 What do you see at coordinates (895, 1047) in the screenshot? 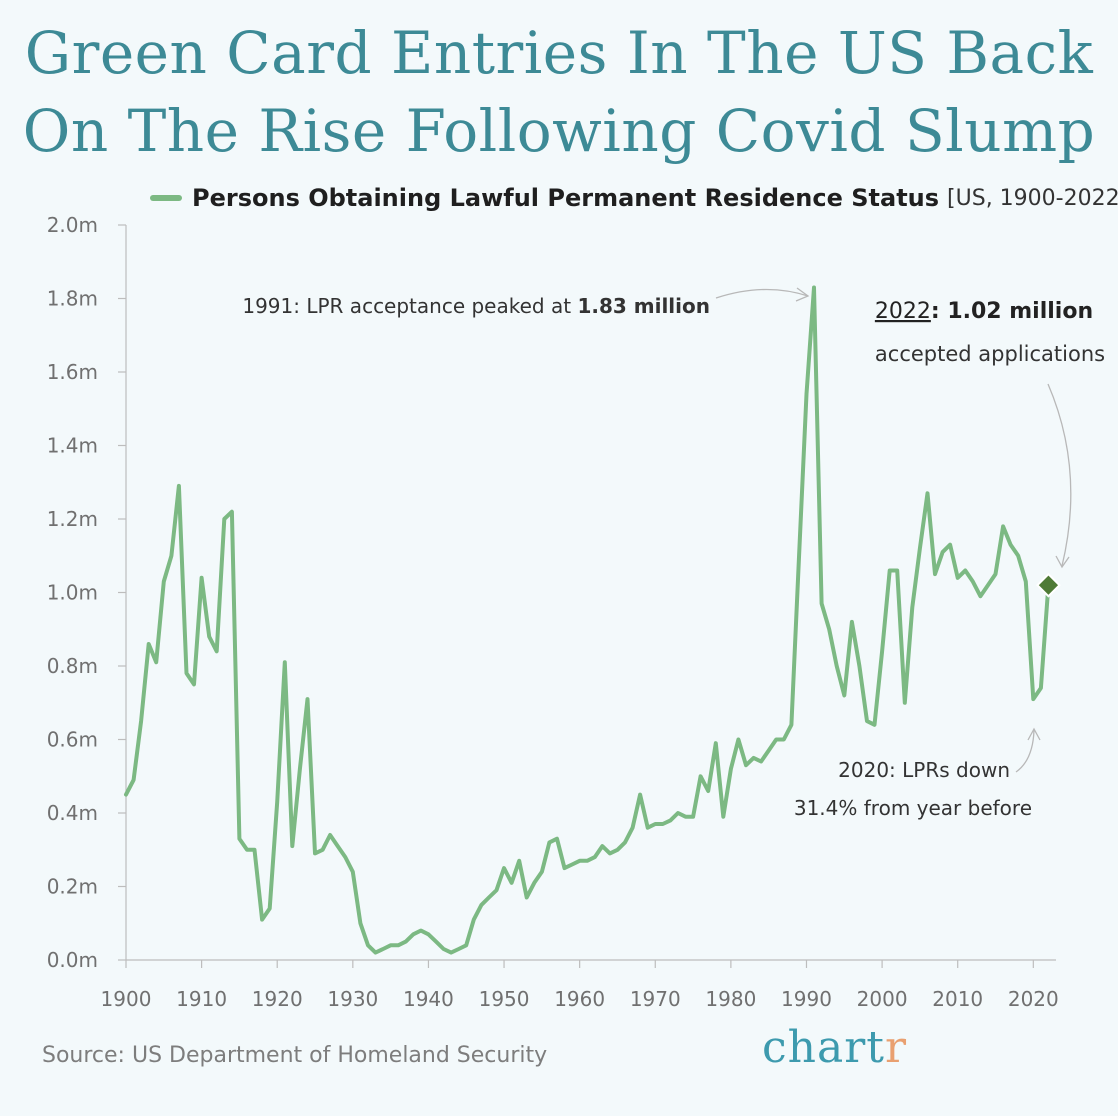
I see `brand-logo-accent: r` at bounding box center [895, 1047].